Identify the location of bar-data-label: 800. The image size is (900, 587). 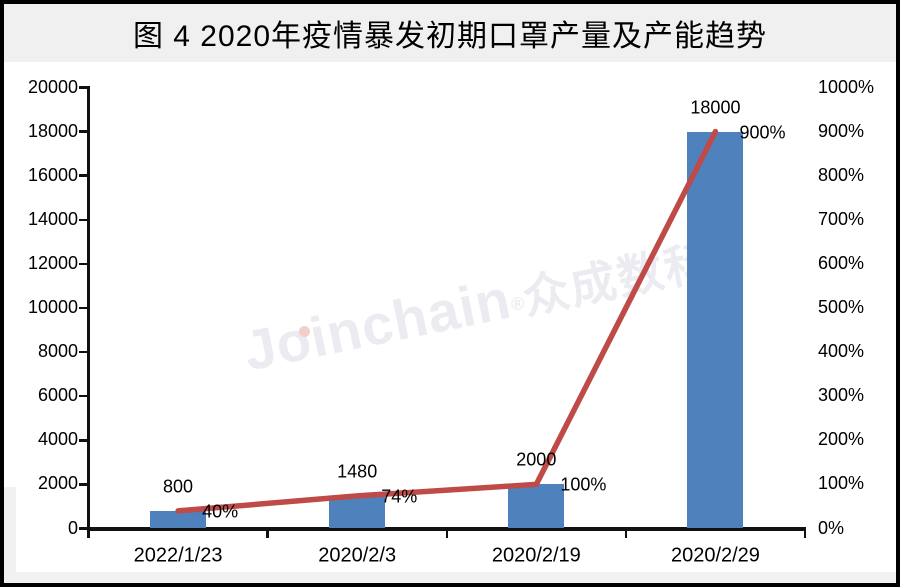
(178, 486).